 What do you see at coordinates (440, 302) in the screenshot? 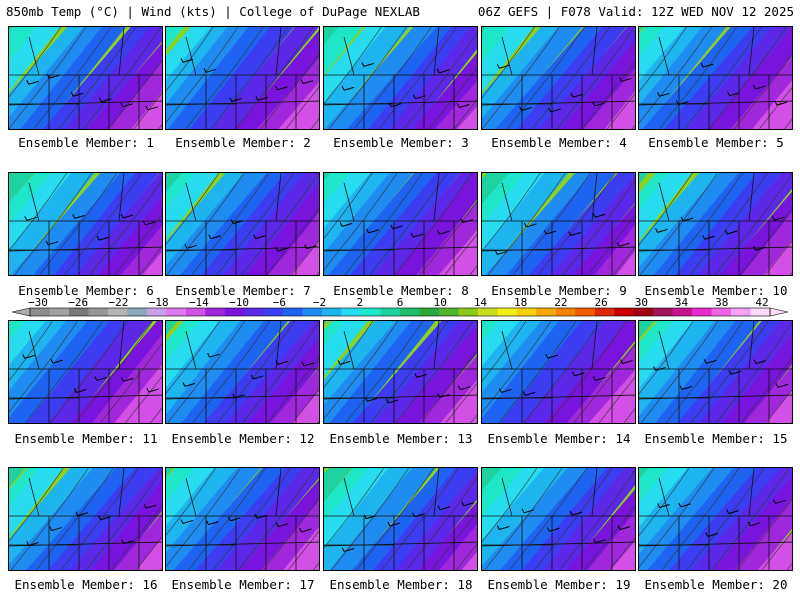
I see `colorbar-tick-label: 10` at bounding box center [440, 302].